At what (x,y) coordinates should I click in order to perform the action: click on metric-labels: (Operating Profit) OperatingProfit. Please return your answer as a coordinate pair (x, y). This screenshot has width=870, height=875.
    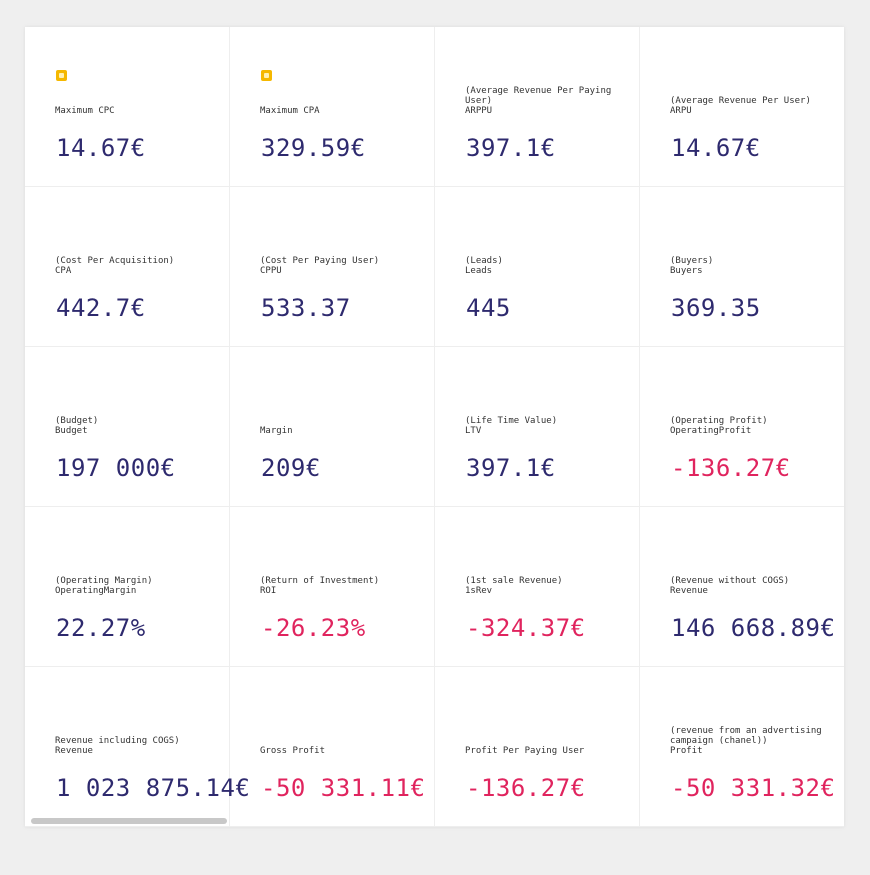
    Looking at the image, I should click on (753, 426).